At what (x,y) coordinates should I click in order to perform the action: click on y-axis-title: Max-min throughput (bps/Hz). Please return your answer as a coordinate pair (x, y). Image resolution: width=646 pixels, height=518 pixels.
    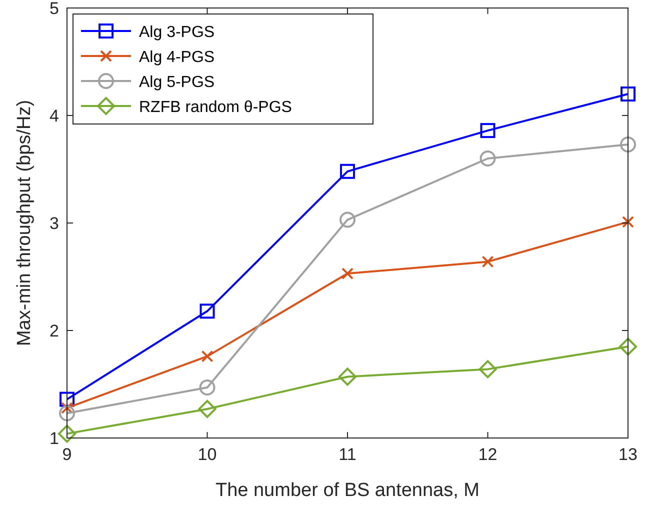
    Looking at the image, I should click on (24, 223).